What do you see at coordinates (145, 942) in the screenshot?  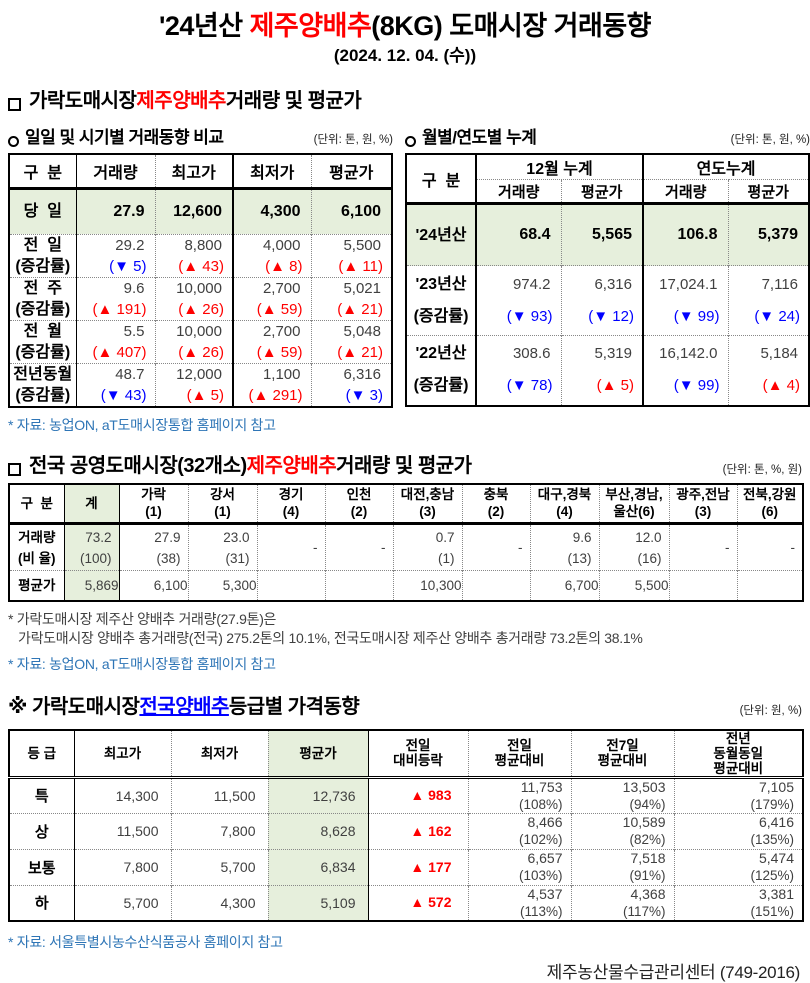 I see `source-note: * 자료: 서울특별시농수산식품공사 홈페이지 참고` at bounding box center [145, 942].